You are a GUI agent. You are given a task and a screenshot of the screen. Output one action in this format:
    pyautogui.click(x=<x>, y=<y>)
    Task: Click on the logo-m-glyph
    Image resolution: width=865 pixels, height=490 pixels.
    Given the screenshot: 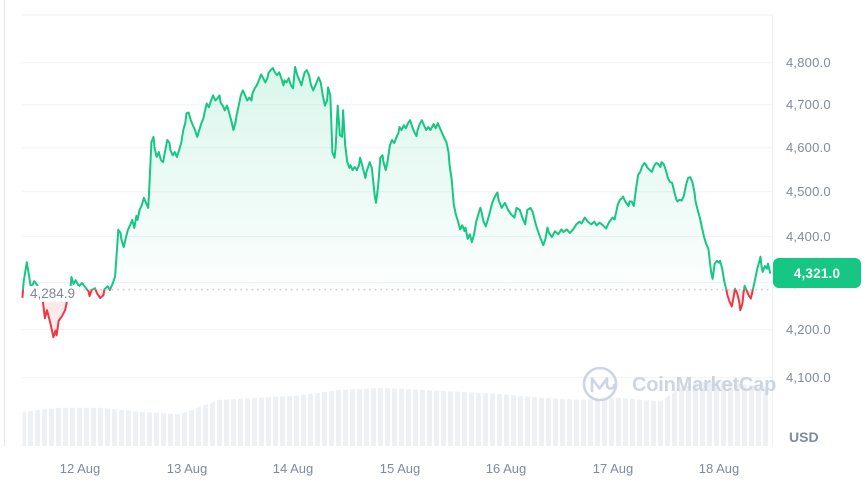 What is the action you would take?
    pyautogui.click(x=603, y=385)
    